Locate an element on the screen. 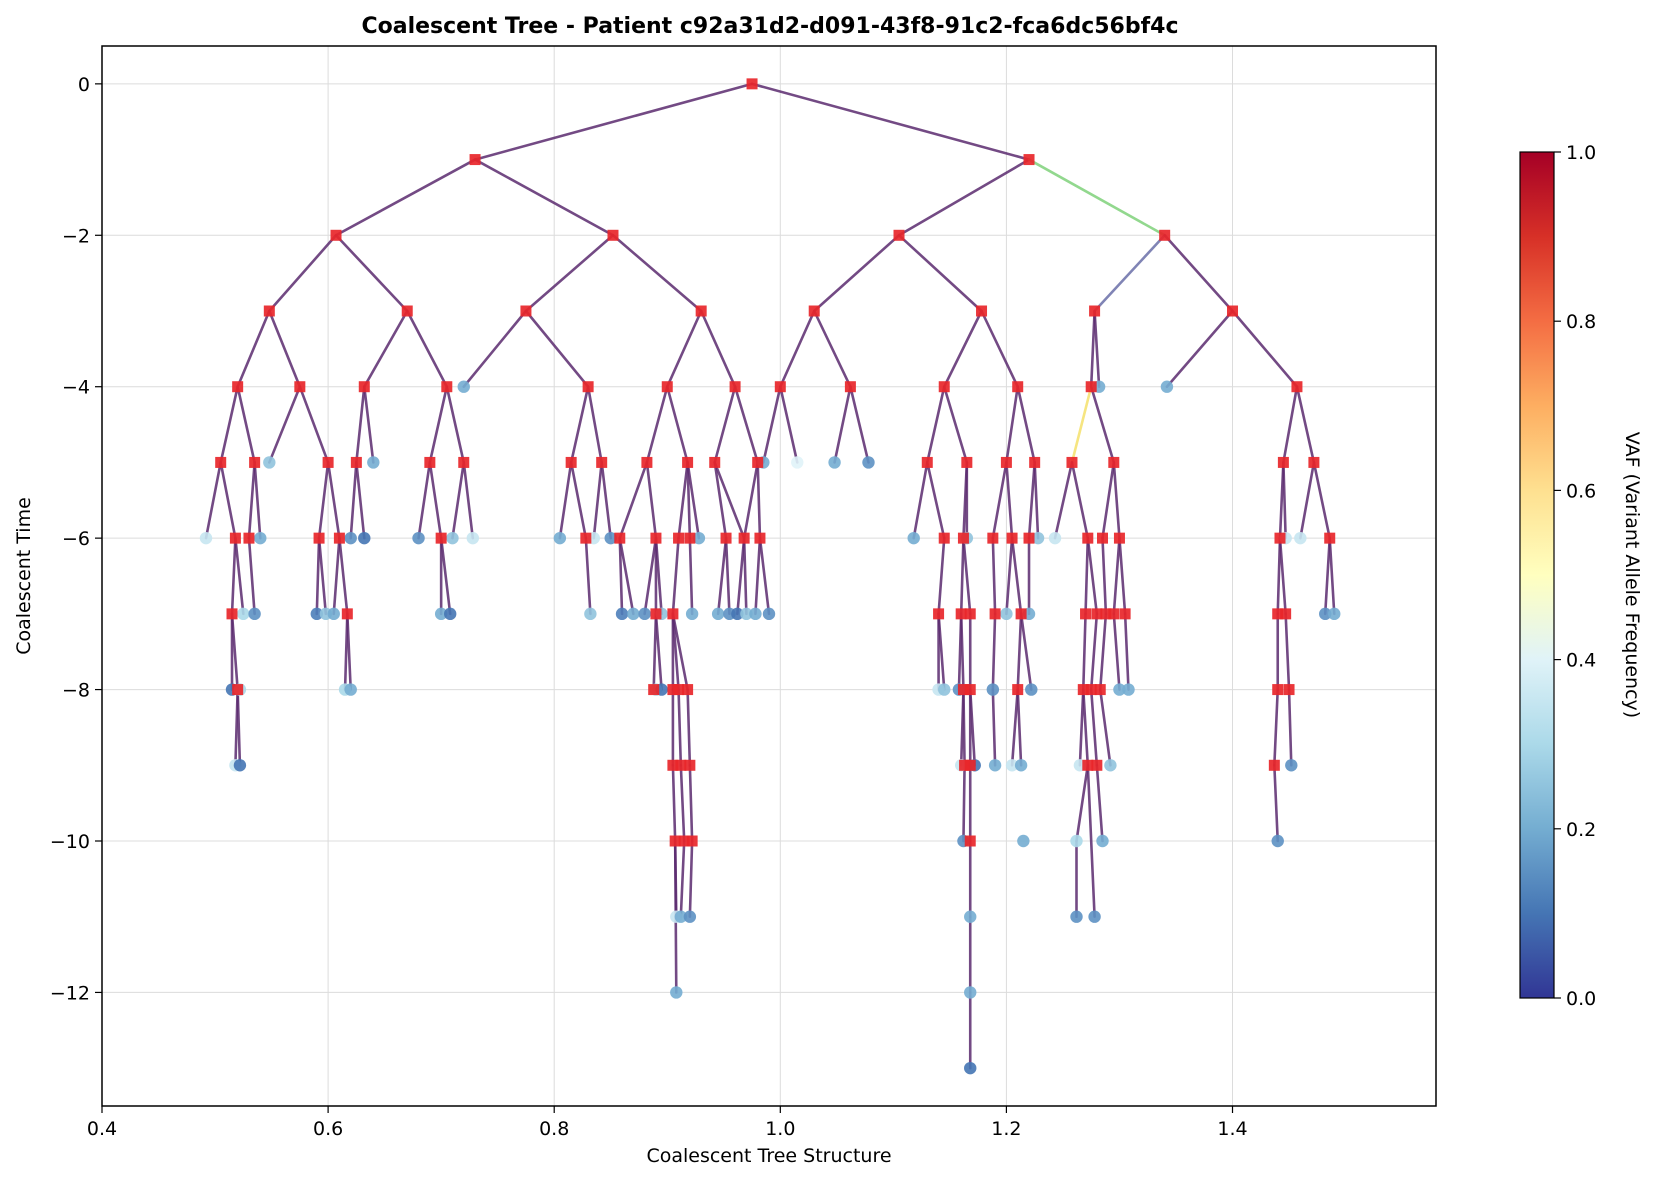 Image resolution: width=1655 pixels, height=1182 pixels. y-tick-label: −4 is located at coordinates (76, 388).